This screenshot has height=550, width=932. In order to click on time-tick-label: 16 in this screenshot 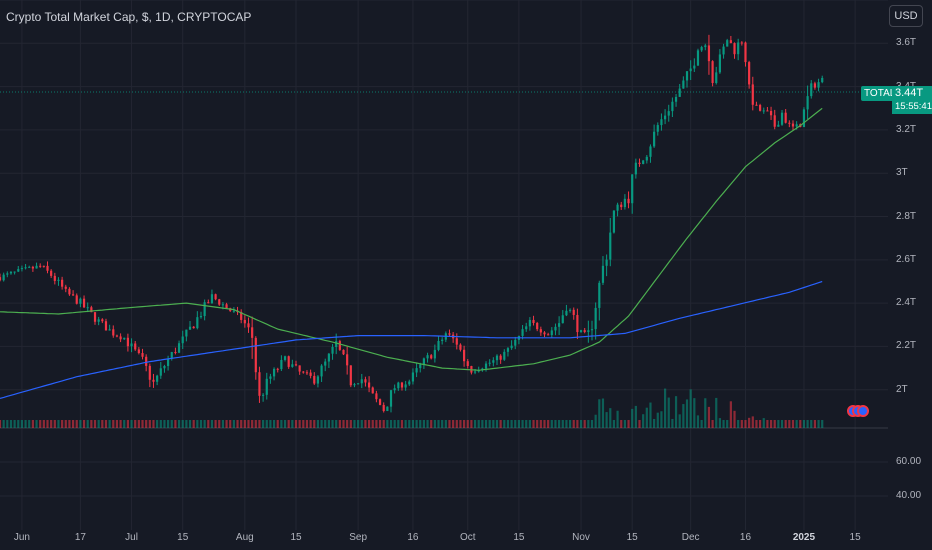, I will do `click(745, 537)`.